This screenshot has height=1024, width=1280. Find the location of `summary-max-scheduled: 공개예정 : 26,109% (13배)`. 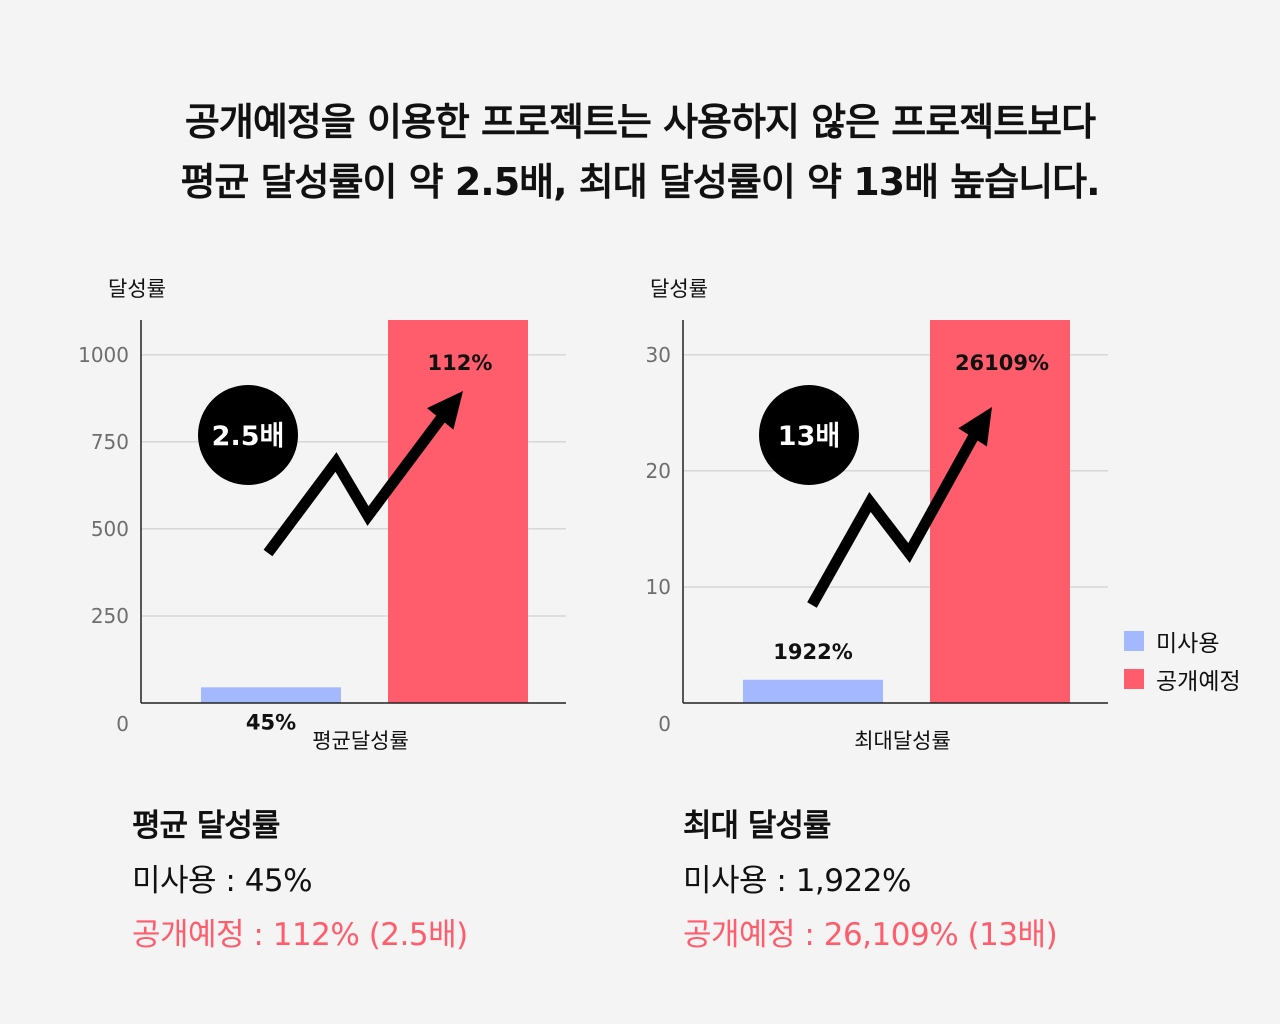

summary-max-scheduled: 공개예정 : 26,109% (13배) is located at coordinates (870, 935).